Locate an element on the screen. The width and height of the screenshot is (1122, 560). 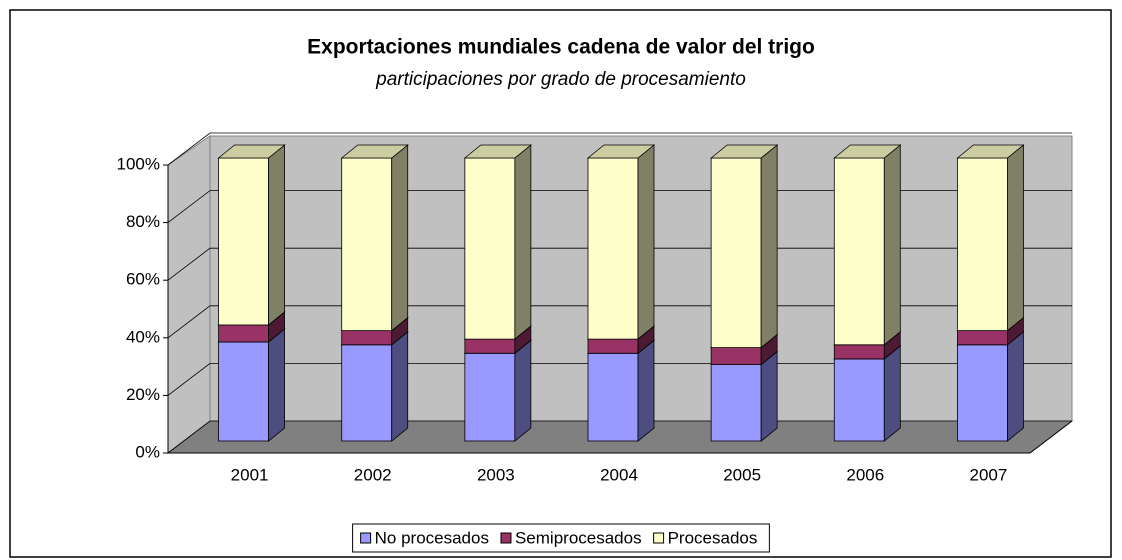
y-tick-label: 40% is located at coordinates (143, 336).